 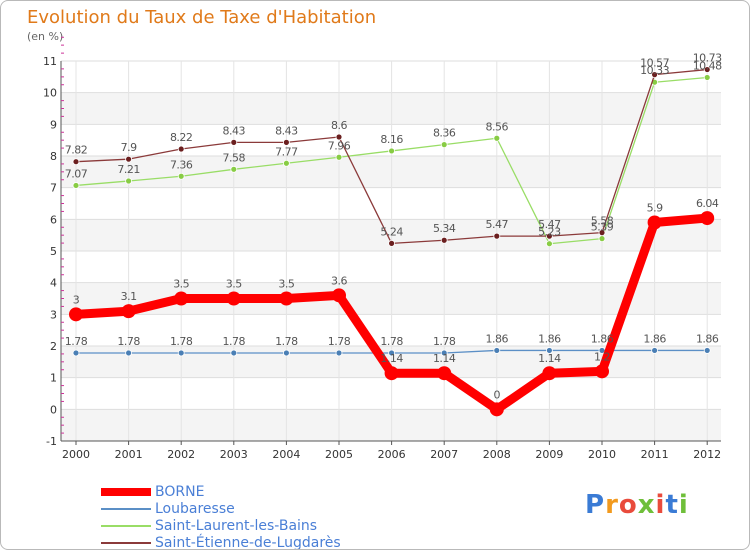 I want to click on data-label: 8.36, so click(x=444, y=133).